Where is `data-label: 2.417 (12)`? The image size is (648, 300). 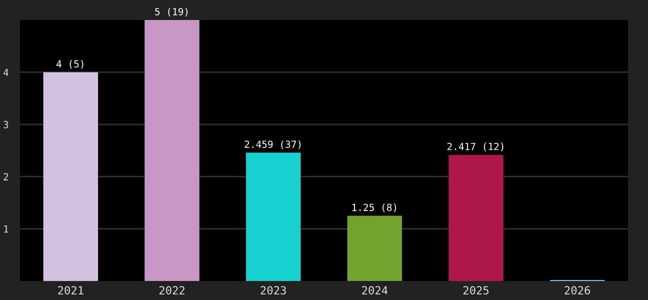 data-label: 2.417 (12) is located at coordinates (475, 147).